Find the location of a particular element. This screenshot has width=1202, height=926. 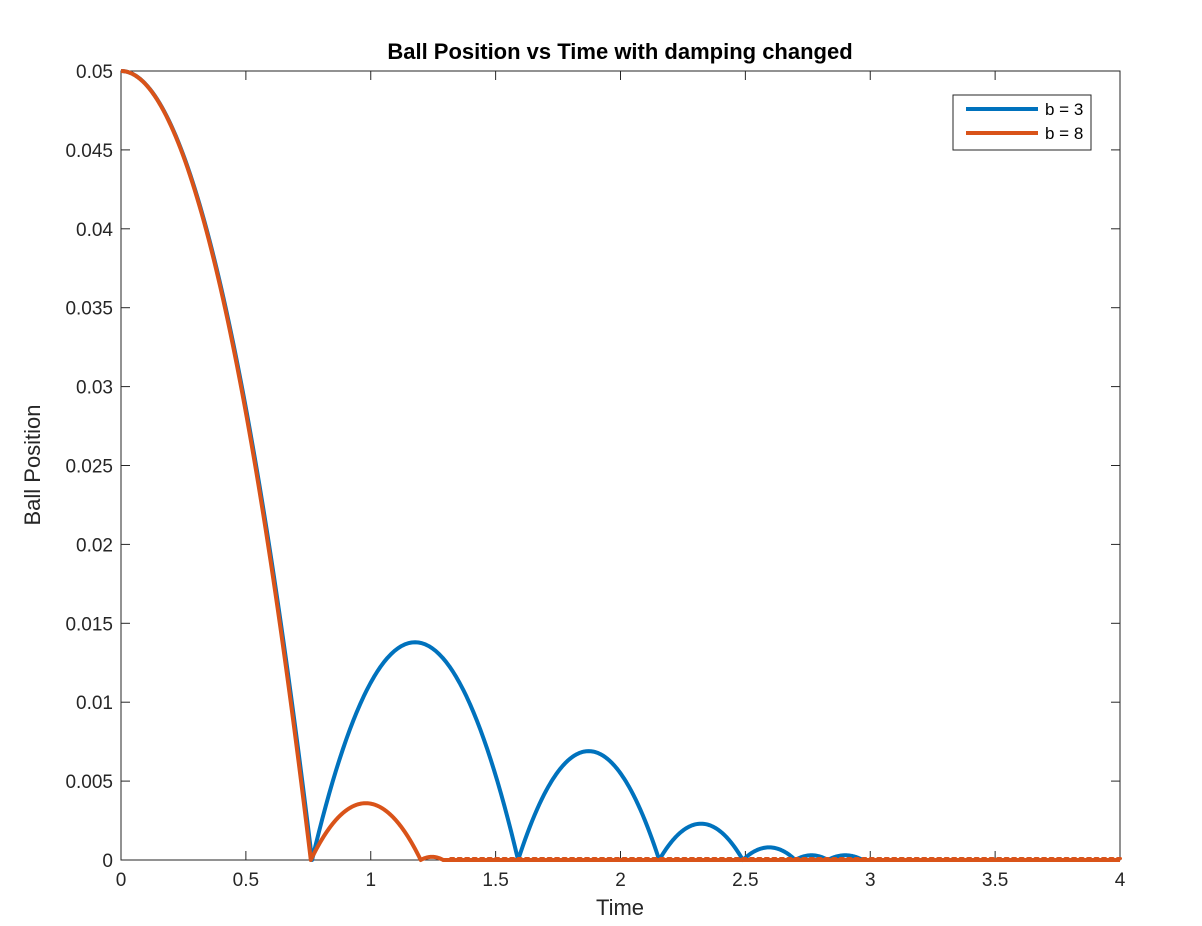

y-axis-label: Ball Position is located at coordinates (32, 464).